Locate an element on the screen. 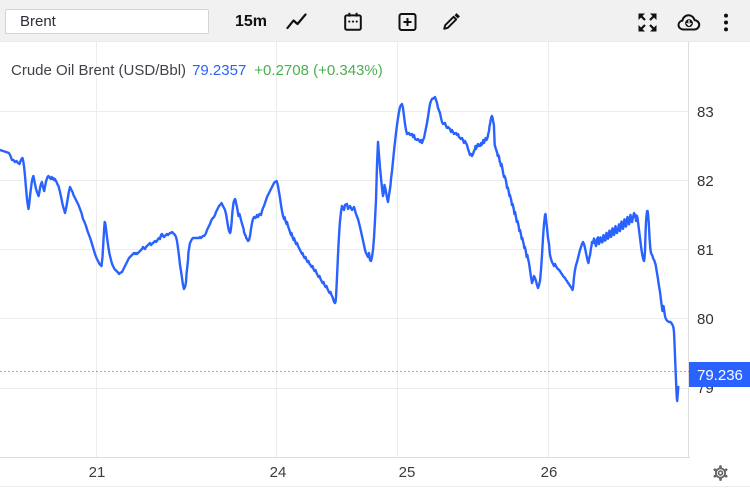  svg-text: 21 is located at coordinates (97, 472).